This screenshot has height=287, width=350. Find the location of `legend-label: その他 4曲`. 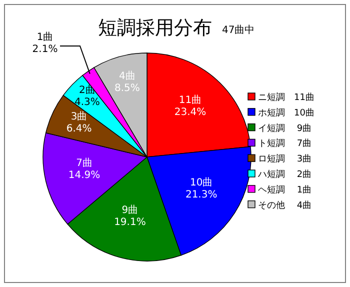

legend-label: その他 4曲 is located at coordinates (285, 205).